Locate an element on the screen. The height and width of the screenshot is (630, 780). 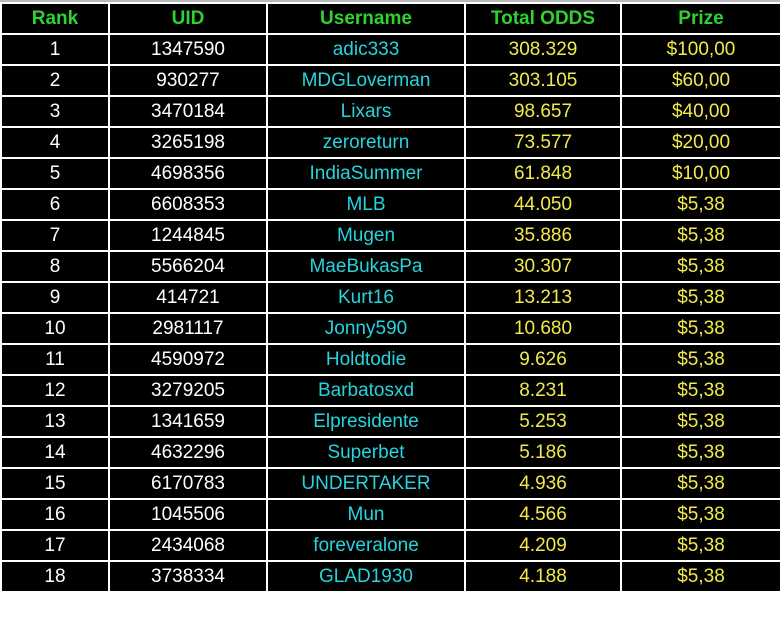
table-row: 11 4590972 Holdtodie 9.626 $5,38 is located at coordinates (390, 359).